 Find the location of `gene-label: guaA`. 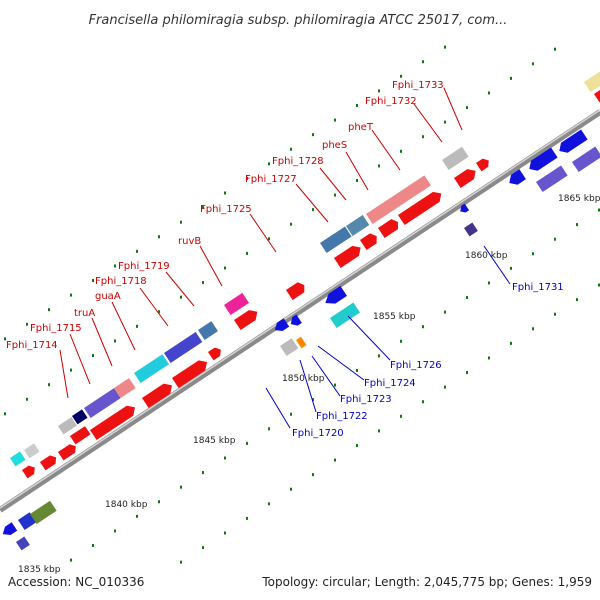

gene-label: guaA is located at coordinates (108, 296).